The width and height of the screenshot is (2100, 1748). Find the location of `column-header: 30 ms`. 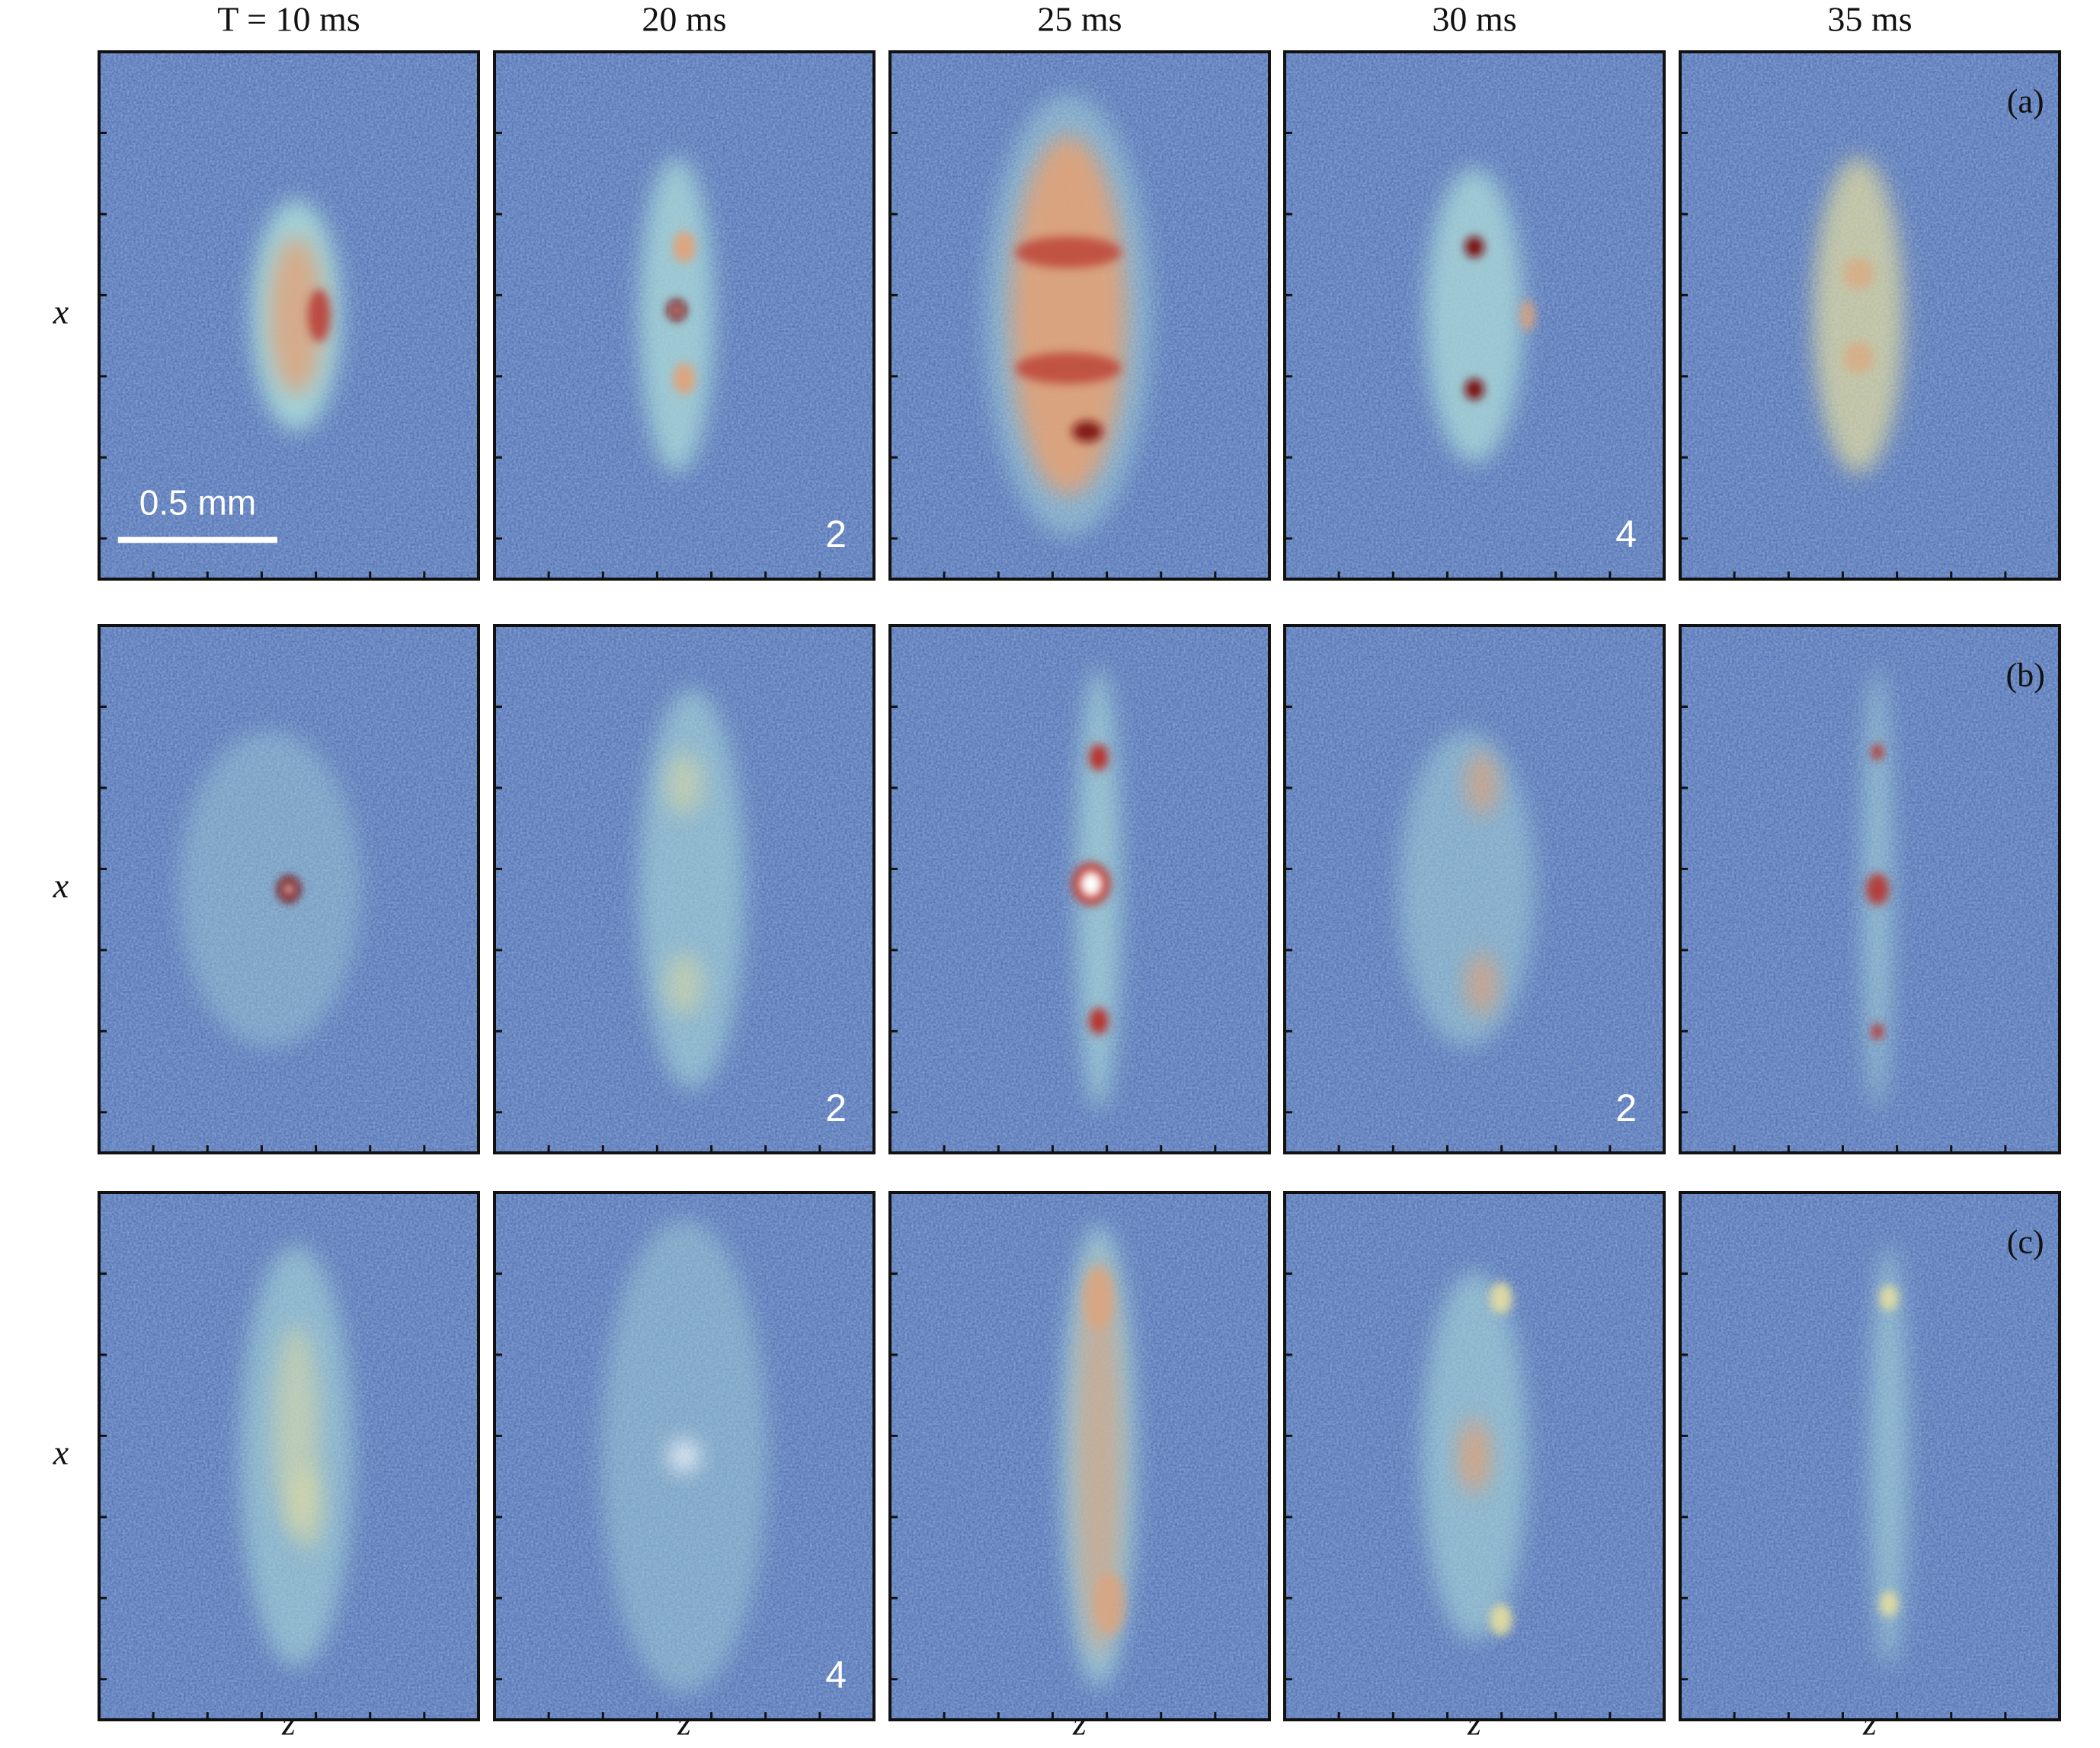

column-header: 30 ms is located at coordinates (1474, 19).